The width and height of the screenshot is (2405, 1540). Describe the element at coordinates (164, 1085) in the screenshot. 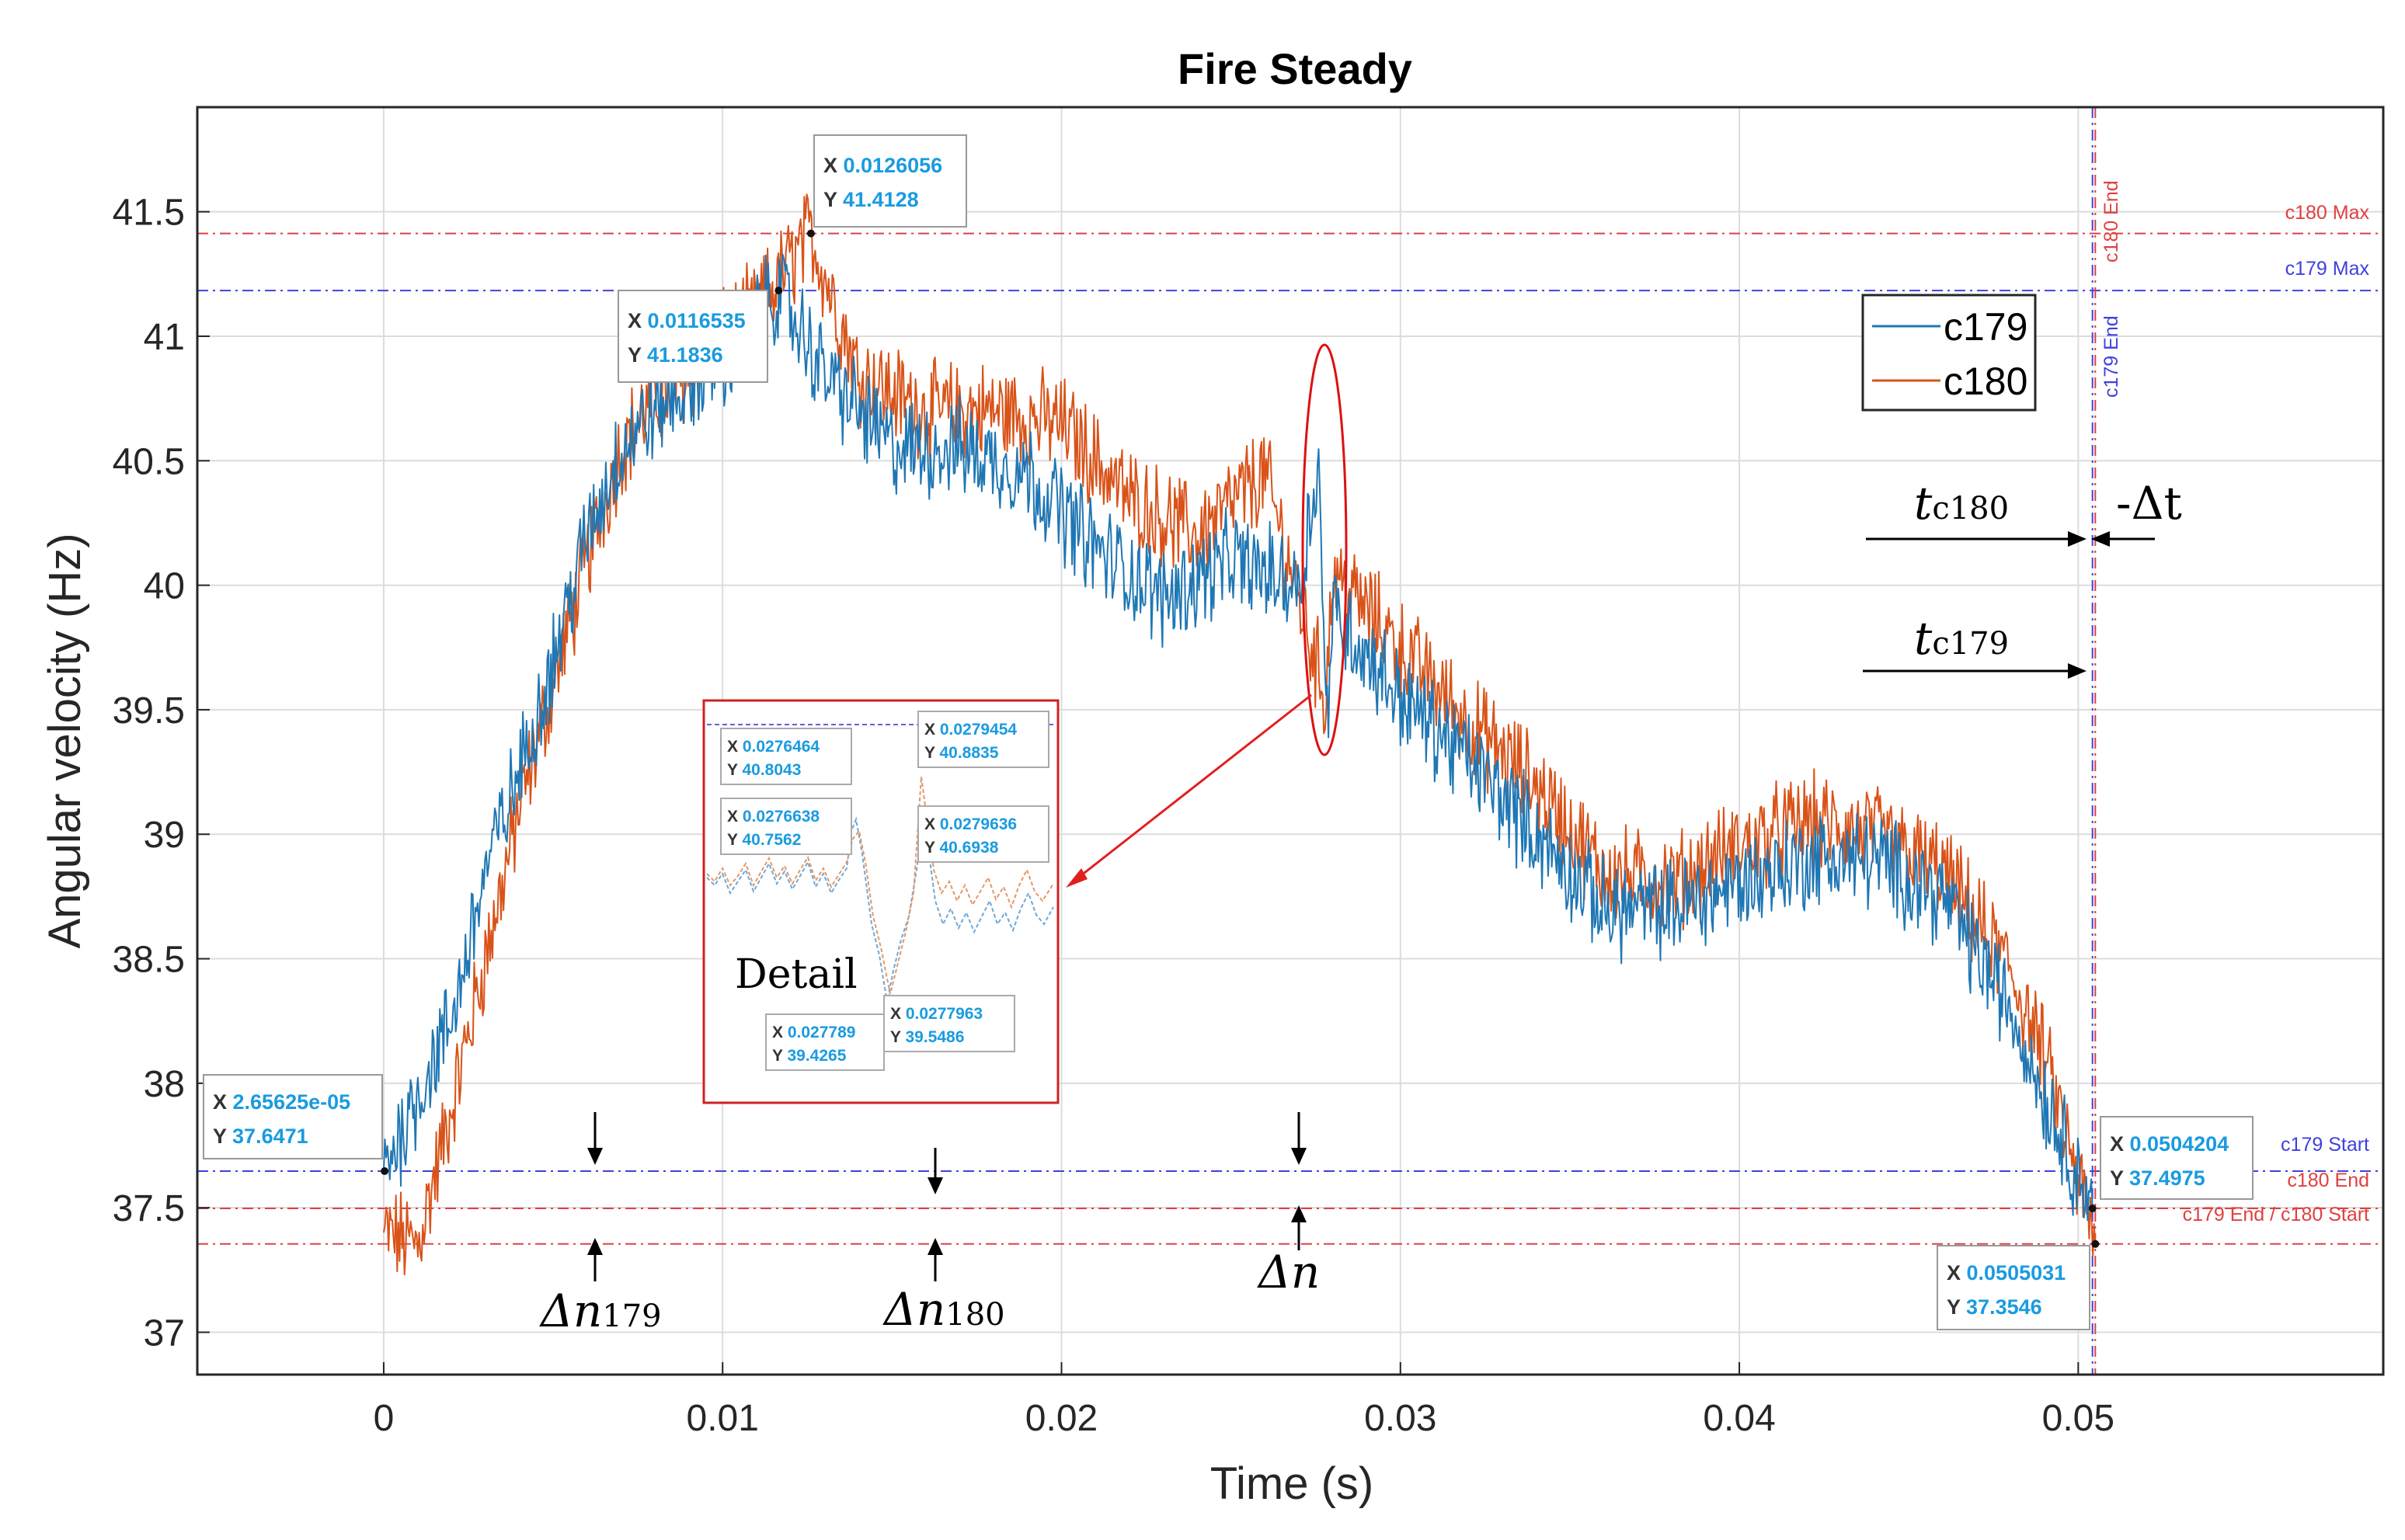

I see `y-tick-label: 38` at that location.